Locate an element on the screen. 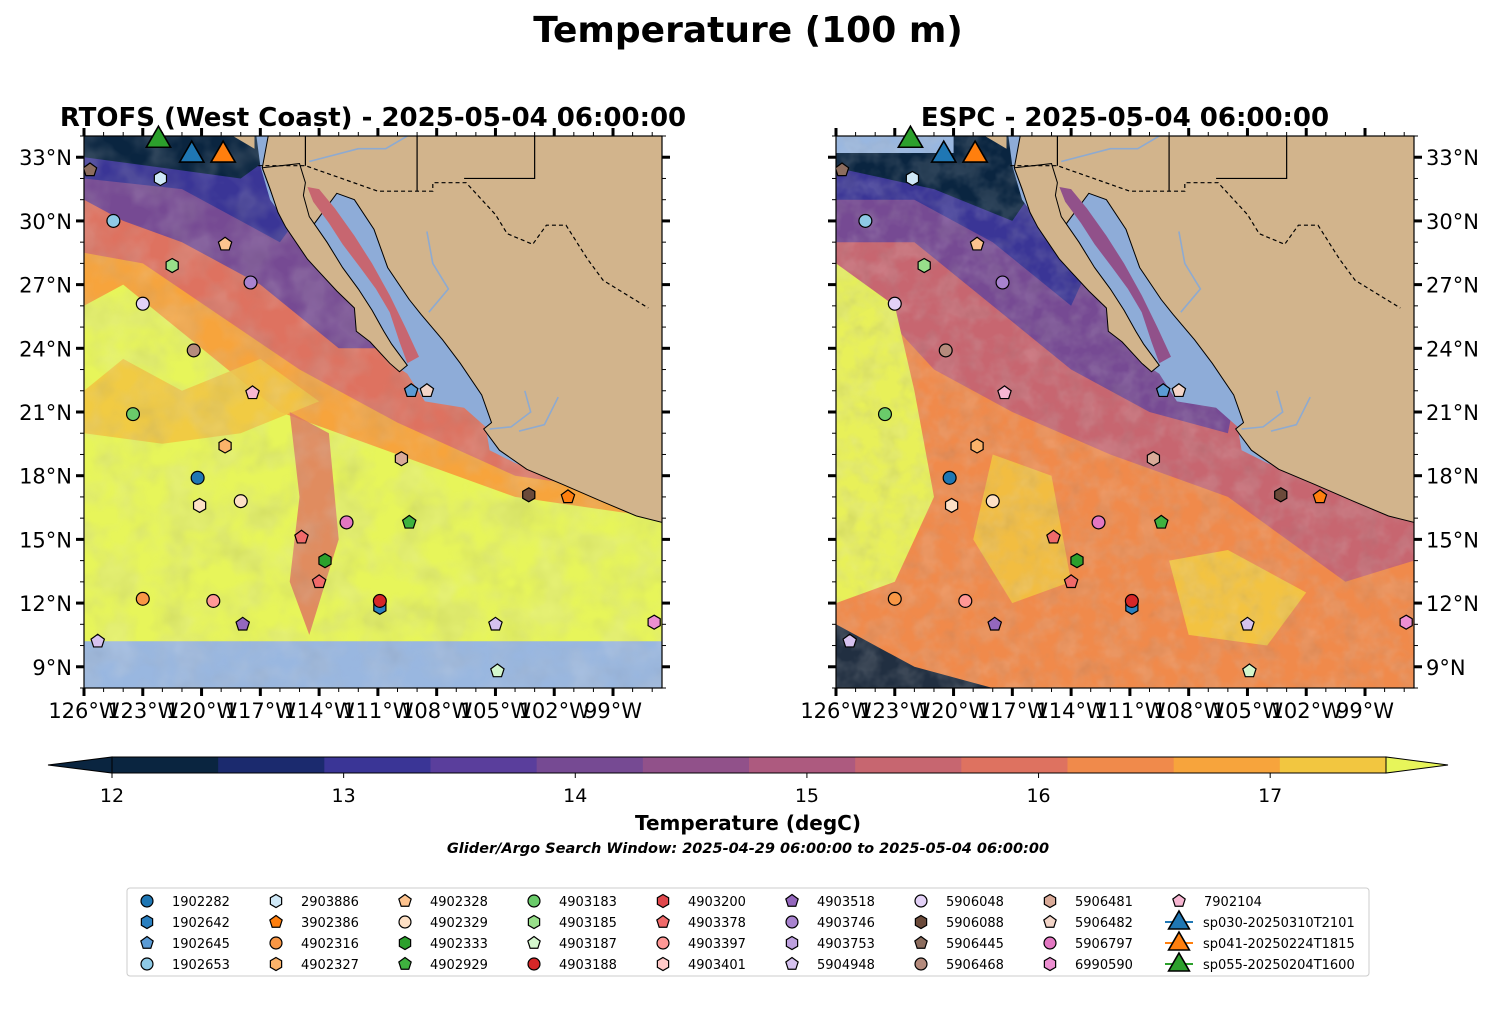 This screenshot has width=1497, height=1014. legend-label: 4903746 is located at coordinates (846, 923).